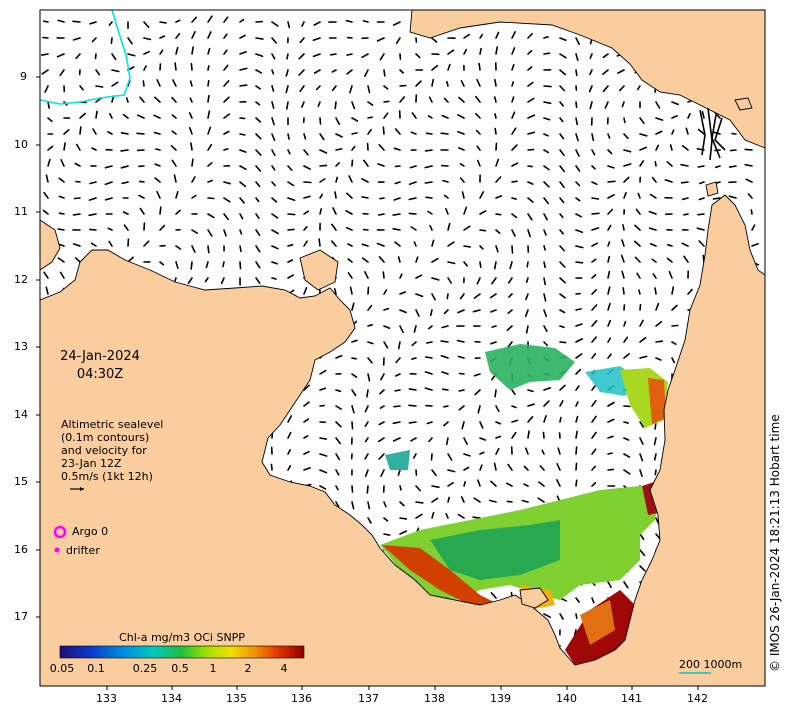 The height and width of the screenshot is (716, 792). What do you see at coordinates (21, 549) in the screenshot?
I see `lat-label: 16` at bounding box center [21, 549].